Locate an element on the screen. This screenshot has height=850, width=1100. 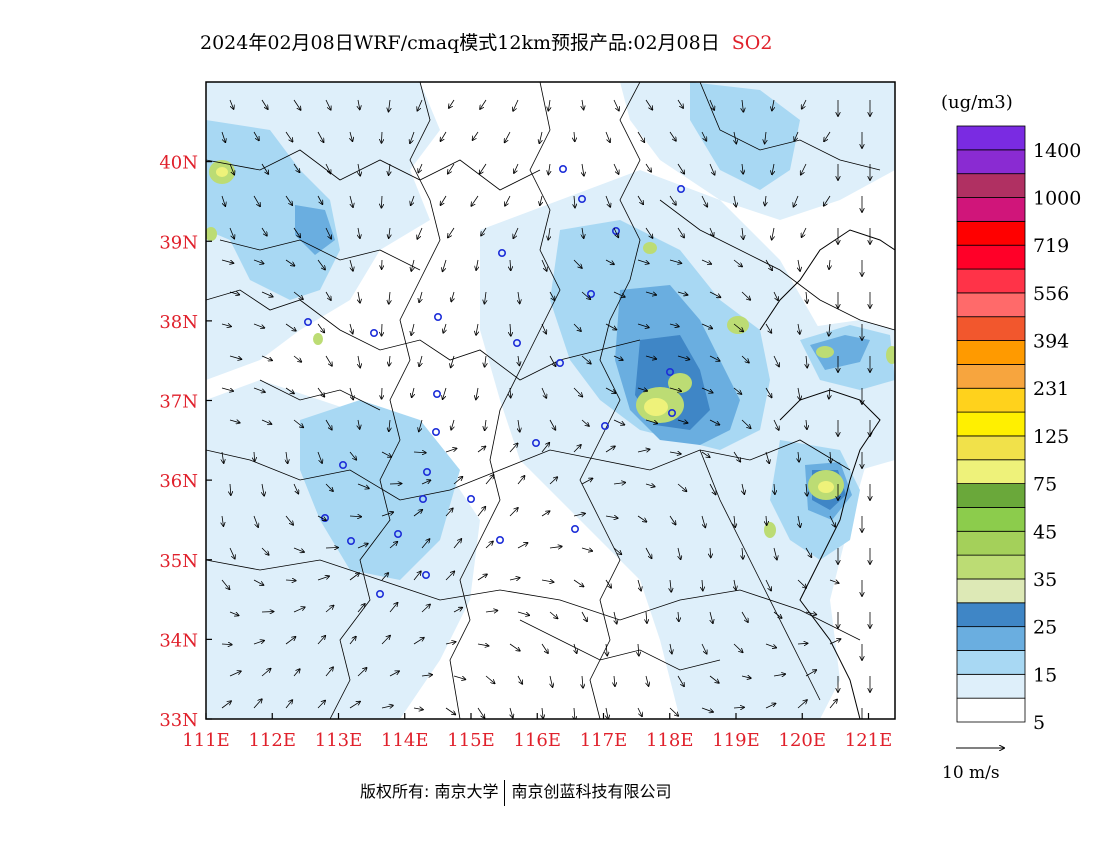
legend-tick-label: 394 is located at coordinates (1051, 342).